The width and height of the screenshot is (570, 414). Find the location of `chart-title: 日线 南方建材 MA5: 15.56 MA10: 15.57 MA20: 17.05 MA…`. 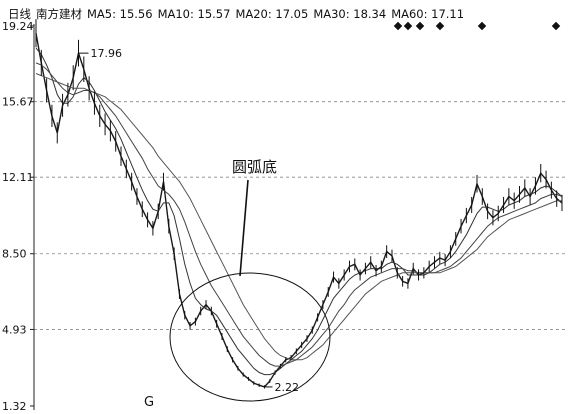

chart-title: 日线 南方建材 MA5: 15.56 MA10: 15.57 MA20: 17.05 MA… is located at coordinates (236, 14).